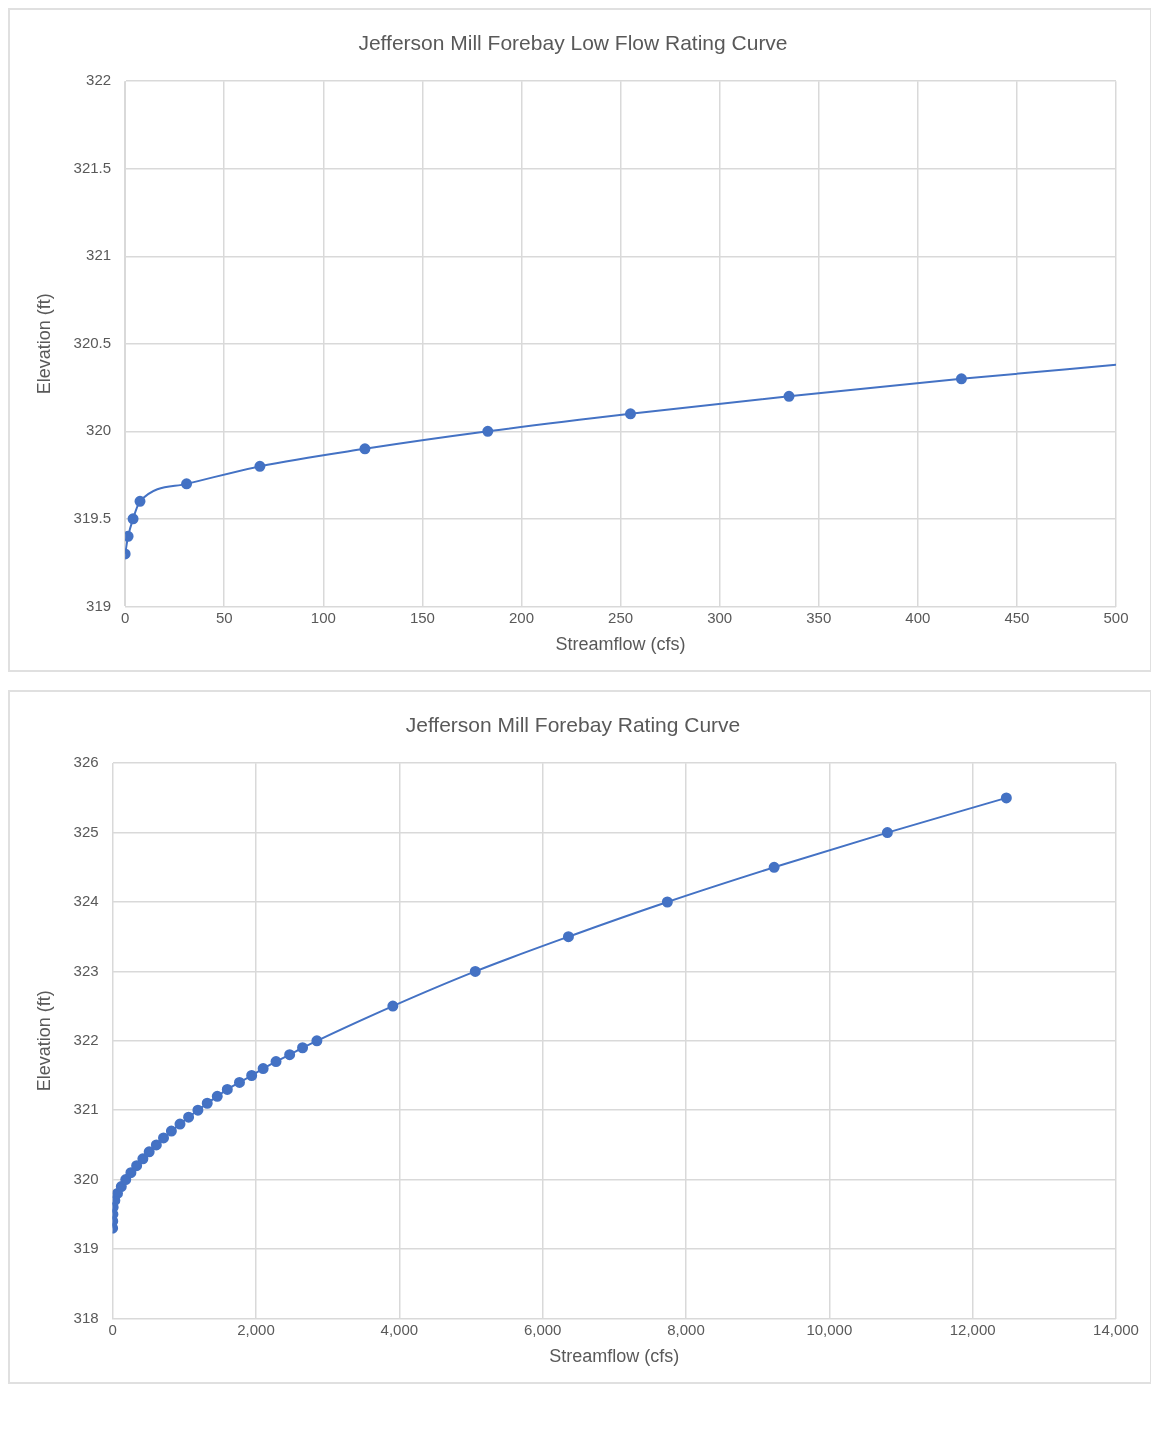 The image size is (1151, 1433). I want to click on x-tick-label: 350, so click(819, 617).